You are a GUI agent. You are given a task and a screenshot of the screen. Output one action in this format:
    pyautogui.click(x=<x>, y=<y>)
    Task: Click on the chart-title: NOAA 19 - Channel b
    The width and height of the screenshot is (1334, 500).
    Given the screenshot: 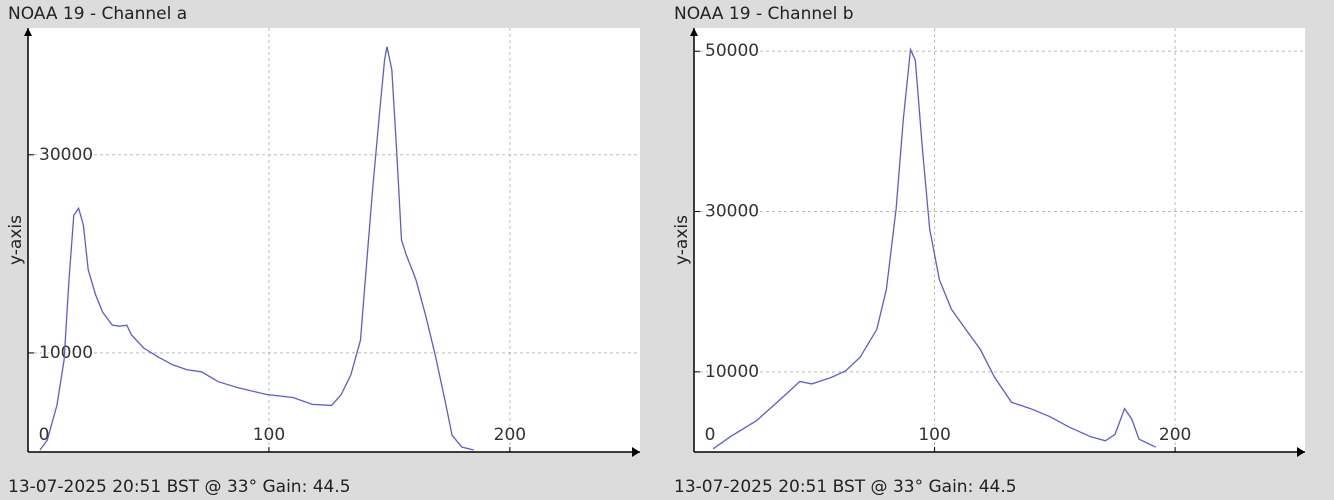 What is the action you would take?
    pyautogui.click(x=764, y=14)
    